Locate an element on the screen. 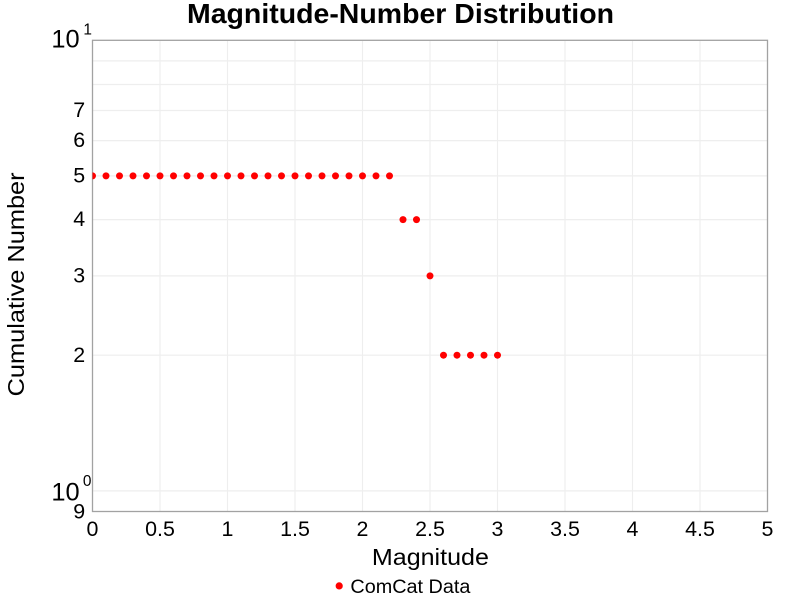 The image size is (800, 600). svg-text: 3.5 is located at coordinates (565, 529).